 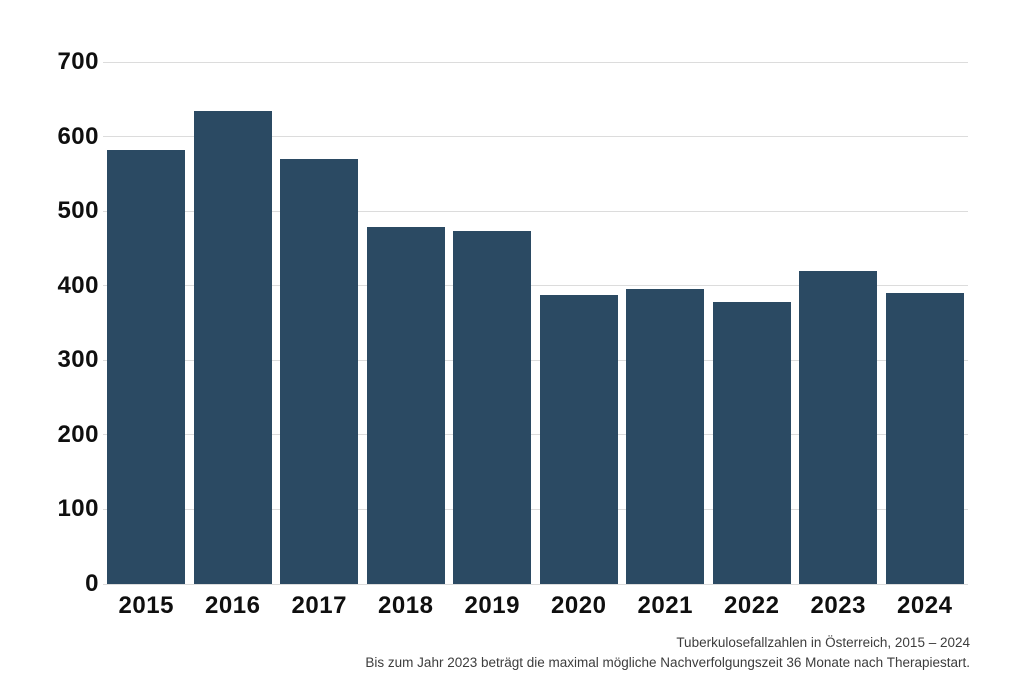 I want to click on bar-2015, so click(x=146, y=367).